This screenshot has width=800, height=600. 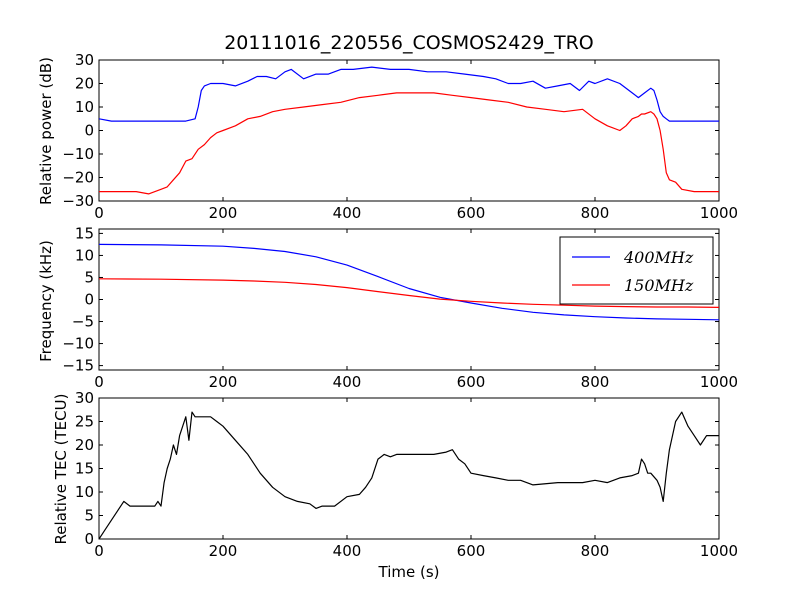 What do you see at coordinates (83, 322) in the screenshot?
I see `frequency-ytick-label: −5` at bounding box center [83, 322].